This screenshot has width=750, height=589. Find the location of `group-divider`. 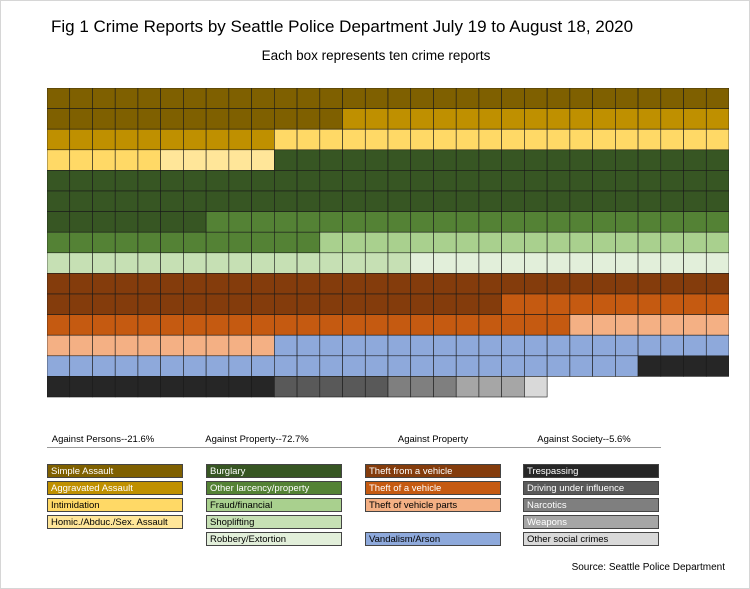

group-divider is located at coordinates (354, 447).